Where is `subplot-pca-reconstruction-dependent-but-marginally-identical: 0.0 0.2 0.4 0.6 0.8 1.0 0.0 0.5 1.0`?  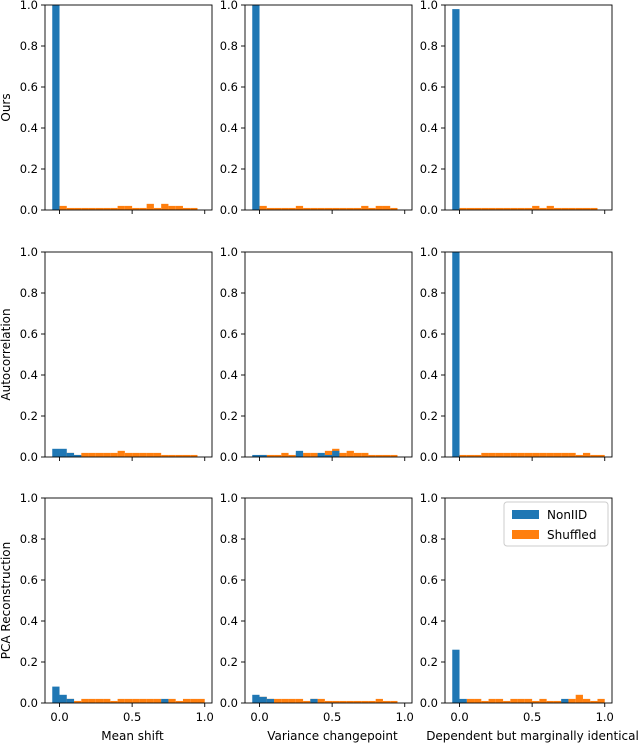
subplot-pca-reconstruction-dependent-but-marginally-identical: 0.0 0.2 0.4 0.6 0.8 1.0 0.0 0.5 1.0 is located at coordinates (517, 607).